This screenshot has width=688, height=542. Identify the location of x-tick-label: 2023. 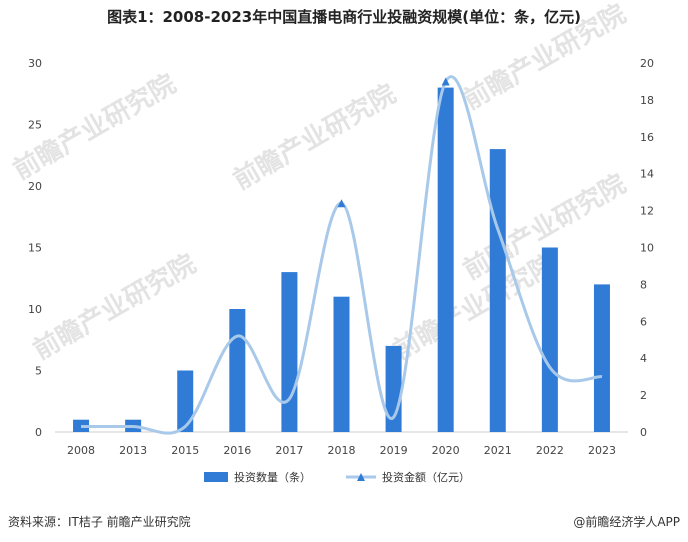
(602, 450).